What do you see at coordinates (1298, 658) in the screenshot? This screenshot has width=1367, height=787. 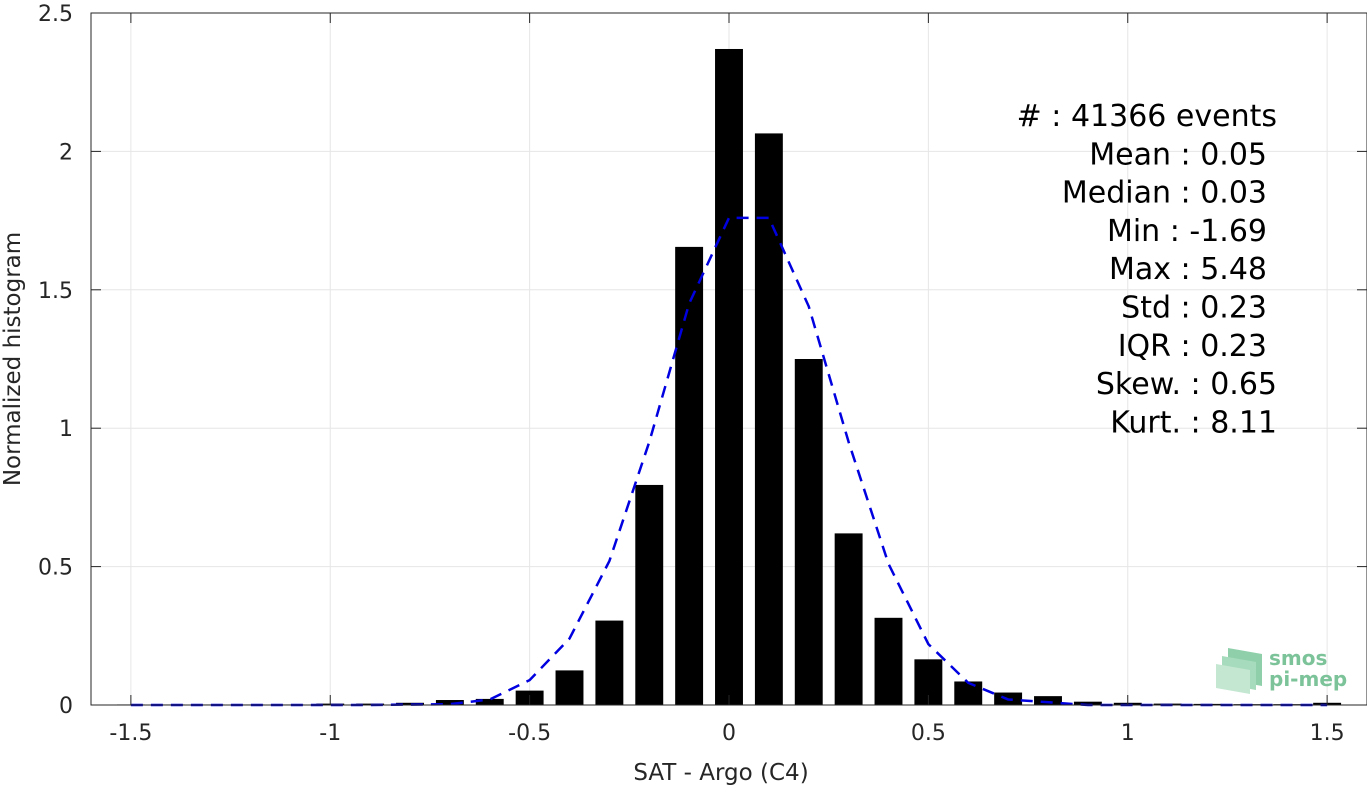 I see `logo-text-smos: smos` at bounding box center [1298, 658].